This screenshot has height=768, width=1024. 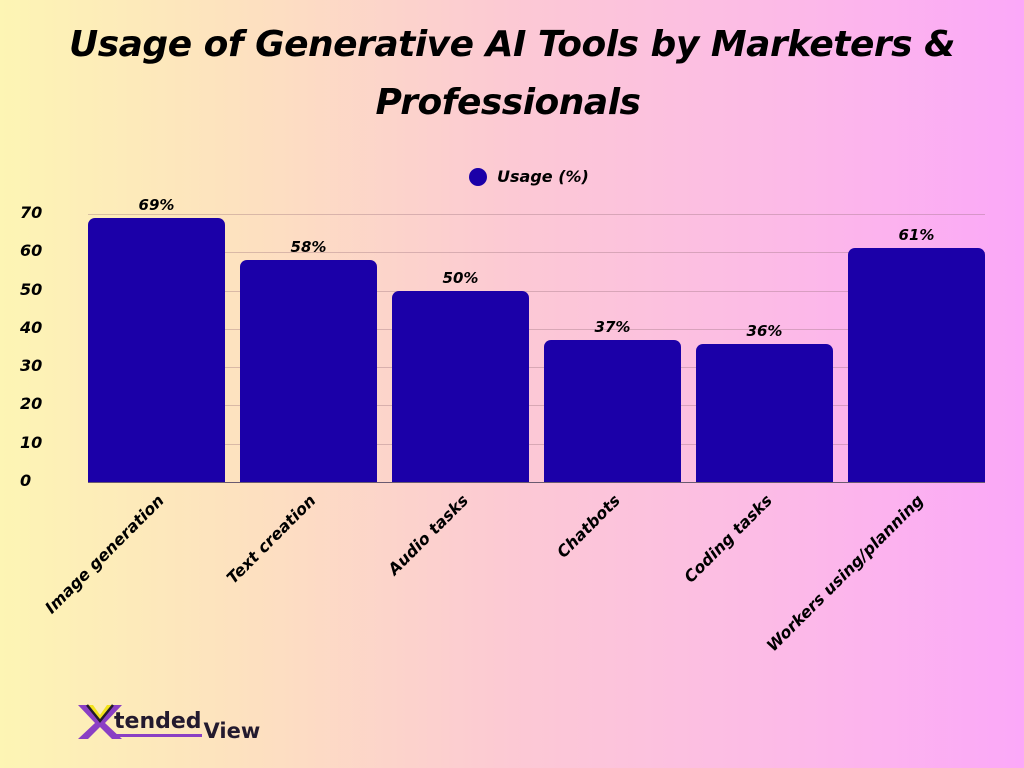 I want to click on x-axis-line, so click(x=536, y=482).